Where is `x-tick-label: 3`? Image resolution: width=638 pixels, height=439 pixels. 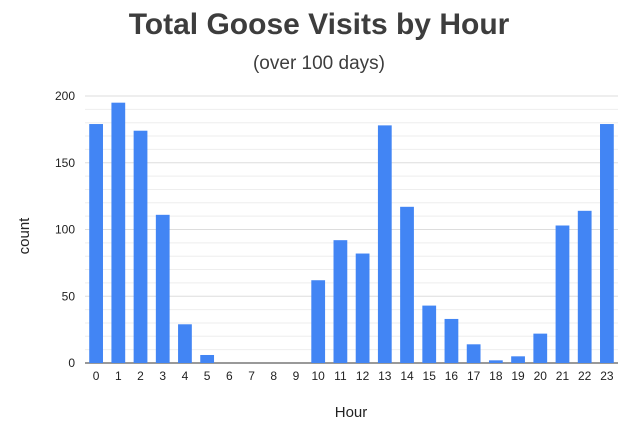
x-tick-label: 3 is located at coordinates (162, 376).